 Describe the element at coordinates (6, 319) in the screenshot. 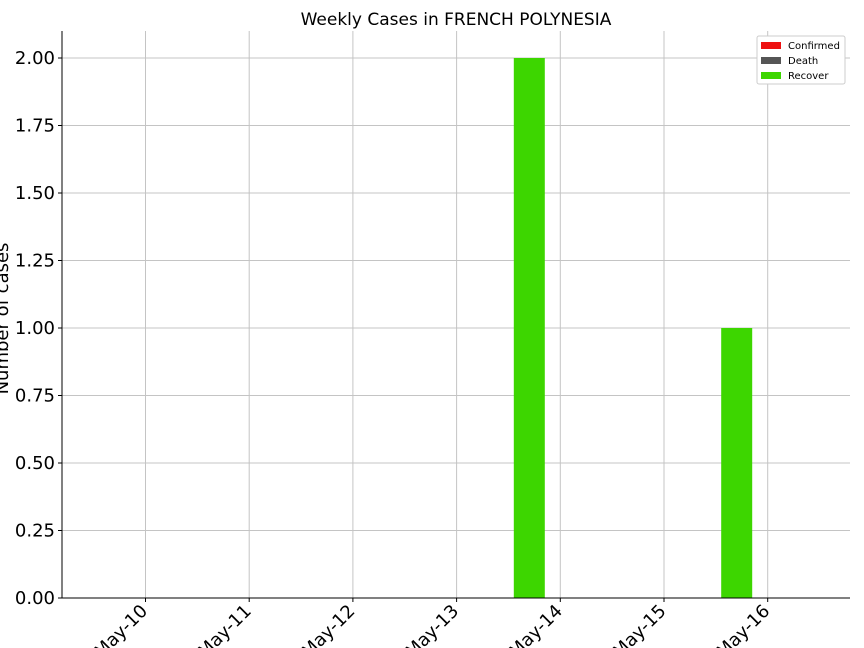

I see `y-axis-label: Number of cases` at that location.